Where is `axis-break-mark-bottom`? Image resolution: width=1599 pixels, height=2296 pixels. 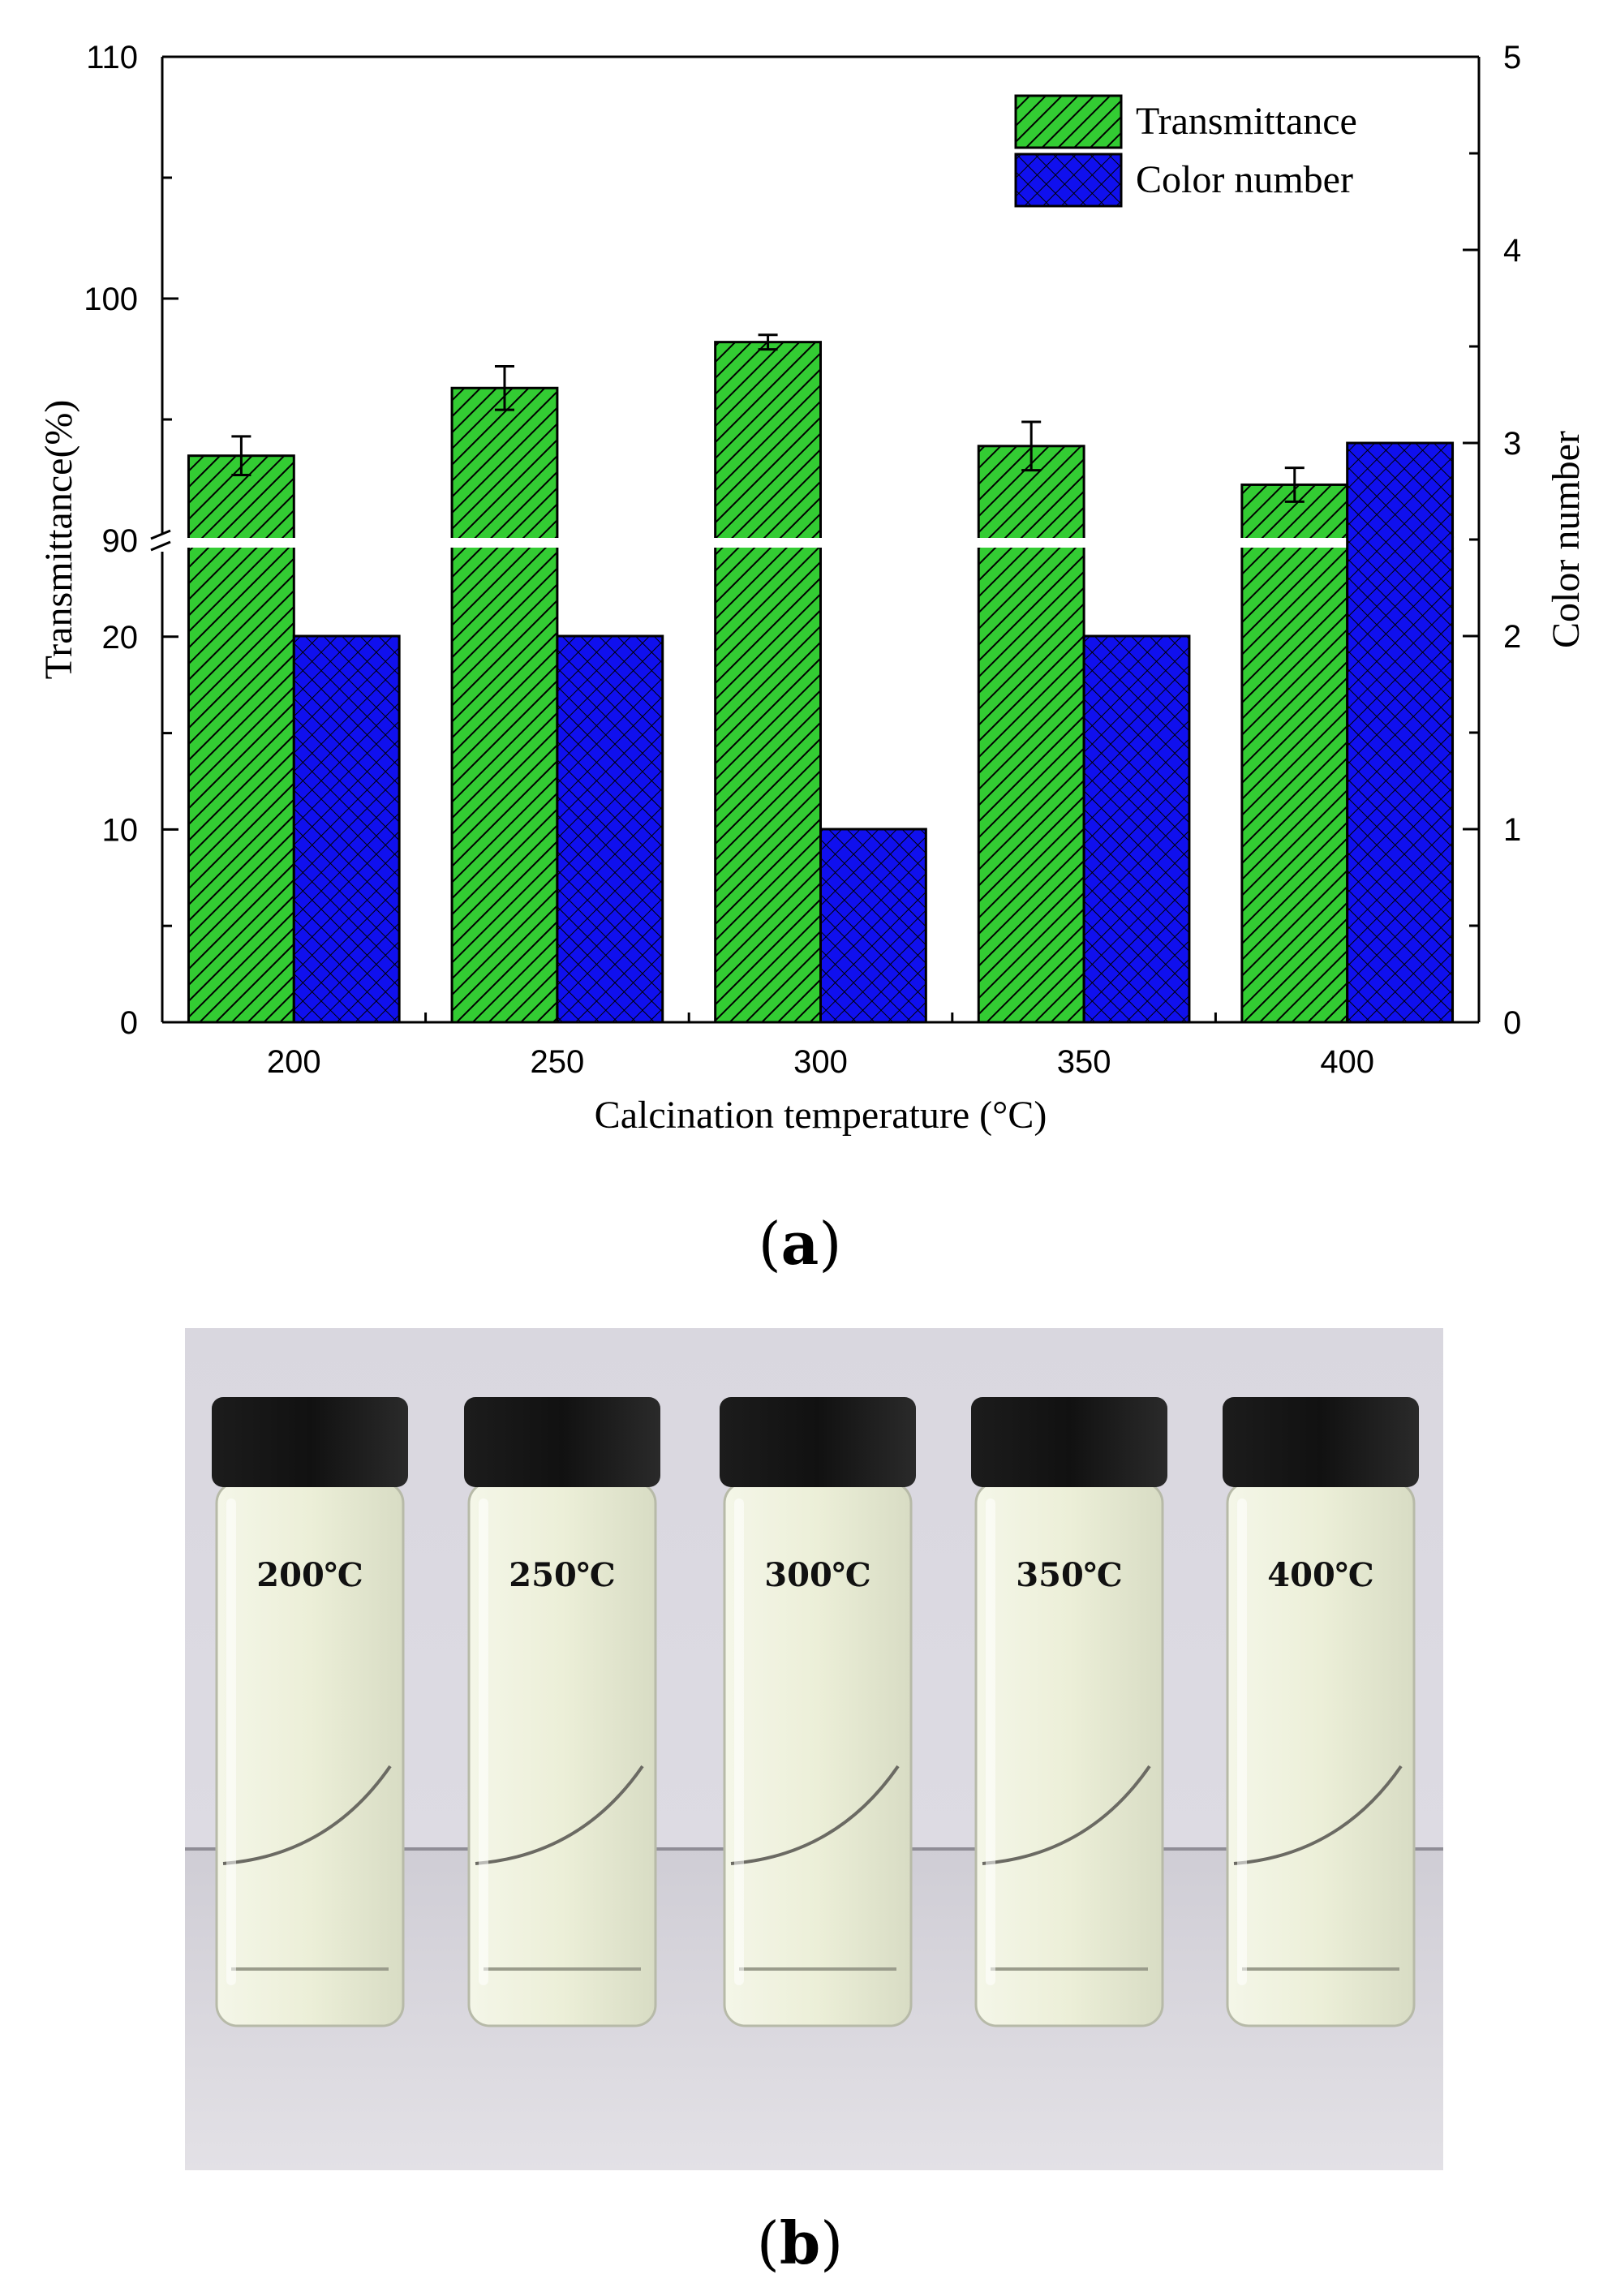 axis-break-mark-bottom is located at coordinates (160, 546).